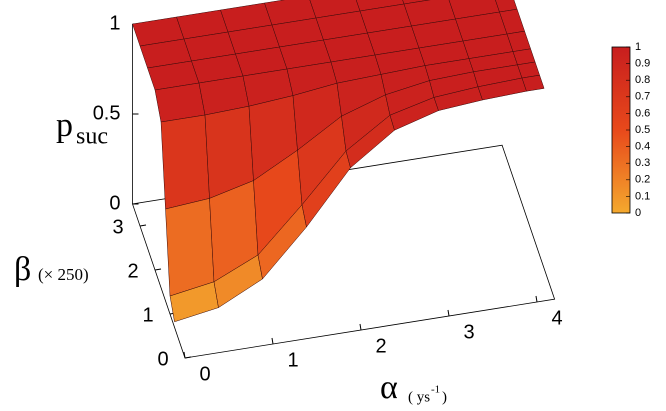 The height and width of the screenshot is (411, 666). What do you see at coordinates (642, 147) in the screenshot?
I see `colorbar-tick-label: 0.4` at bounding box center [642, 147].